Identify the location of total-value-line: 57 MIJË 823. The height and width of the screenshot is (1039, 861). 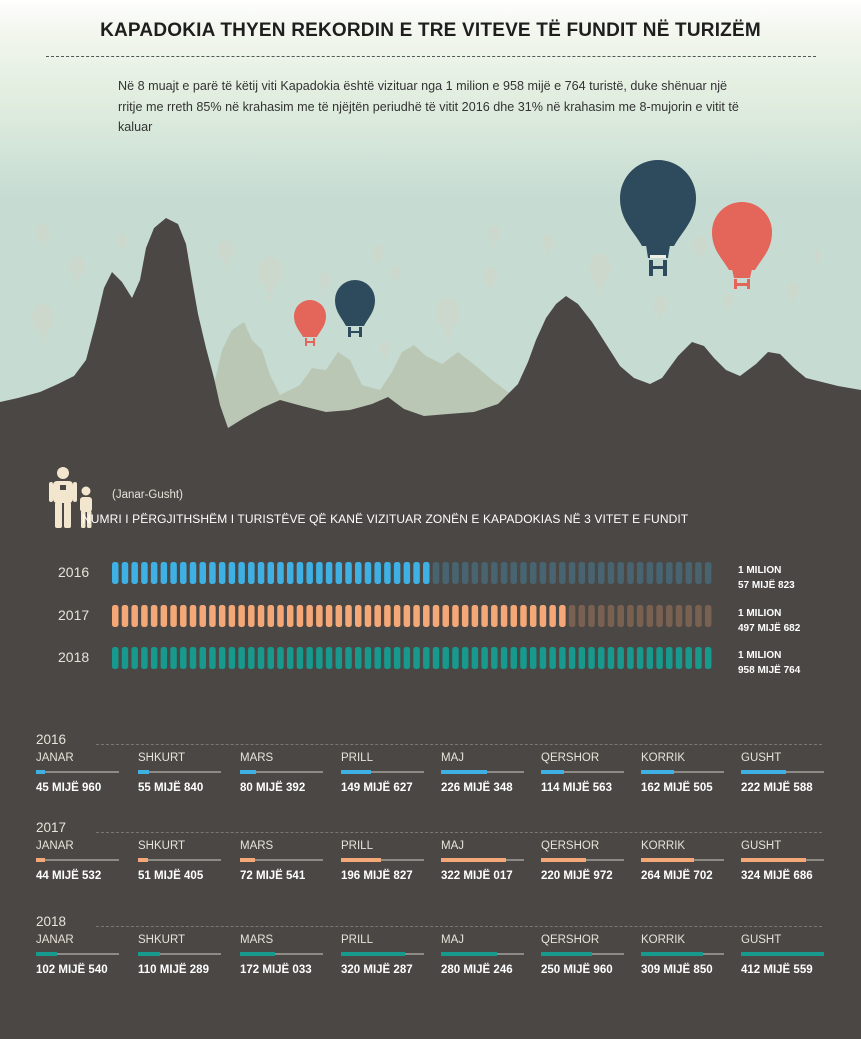
(766, 585).